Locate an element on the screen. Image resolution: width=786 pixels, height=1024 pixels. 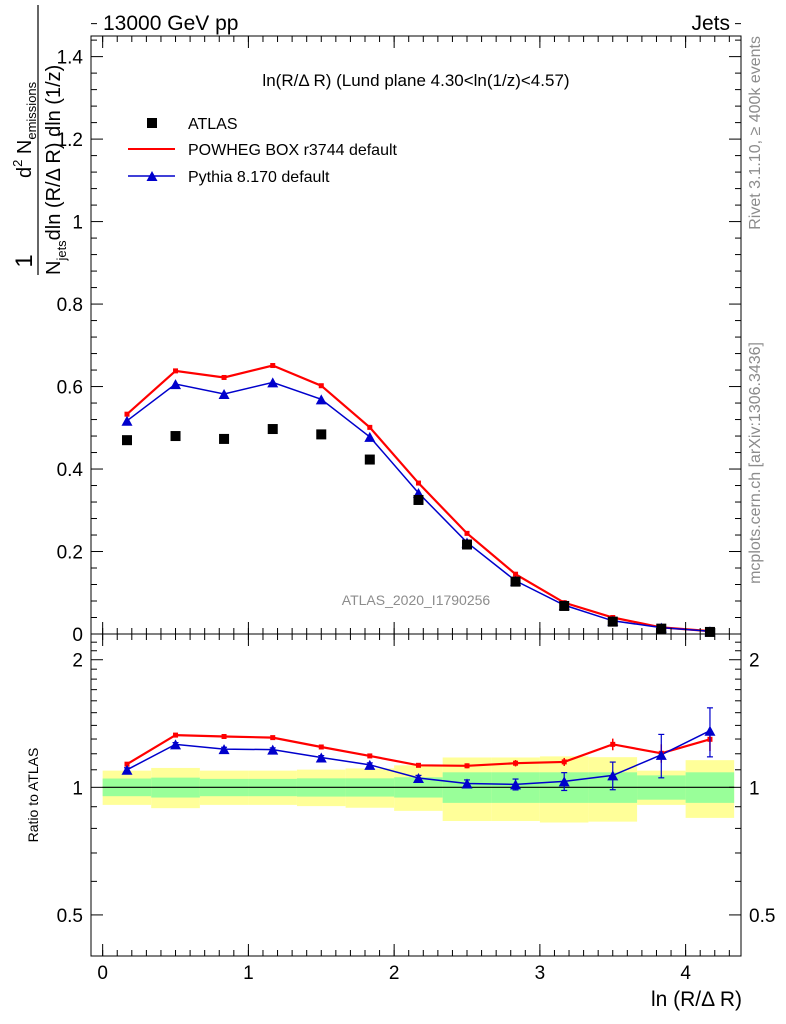
ylabel-denominator: Njetsdln (R/Δ R) dln (1/z) is located at coordinates (56, 170).